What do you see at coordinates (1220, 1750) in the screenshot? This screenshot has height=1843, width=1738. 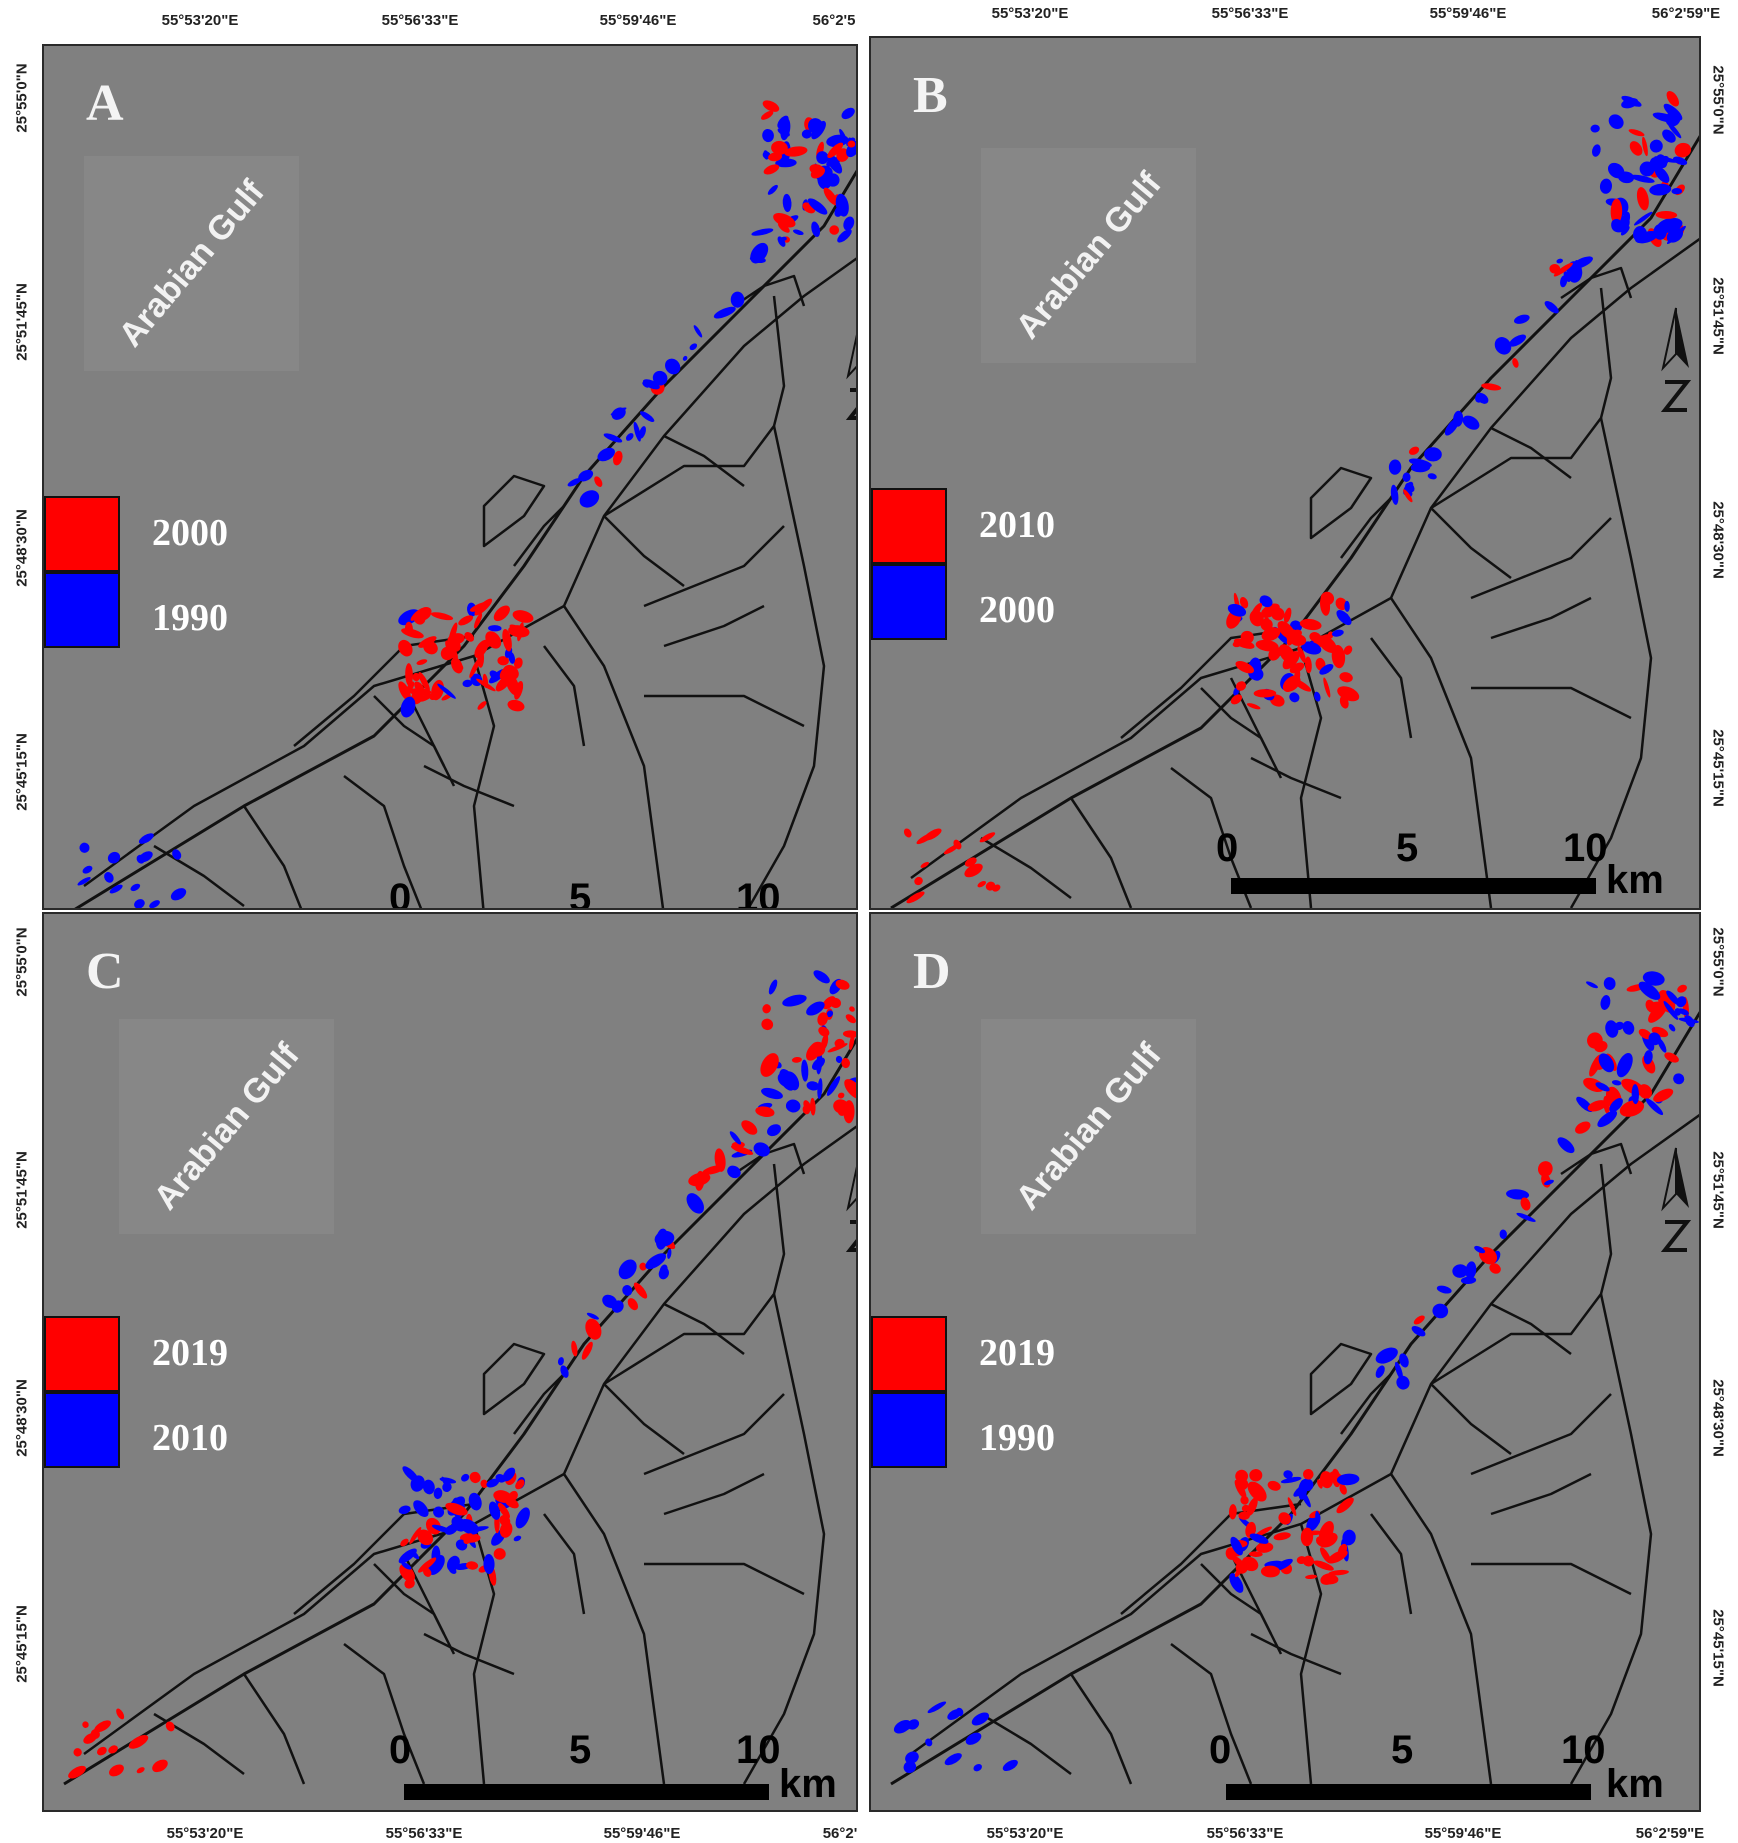 I see `scale-label-0: 0` at bounding box center [1220, 1750].